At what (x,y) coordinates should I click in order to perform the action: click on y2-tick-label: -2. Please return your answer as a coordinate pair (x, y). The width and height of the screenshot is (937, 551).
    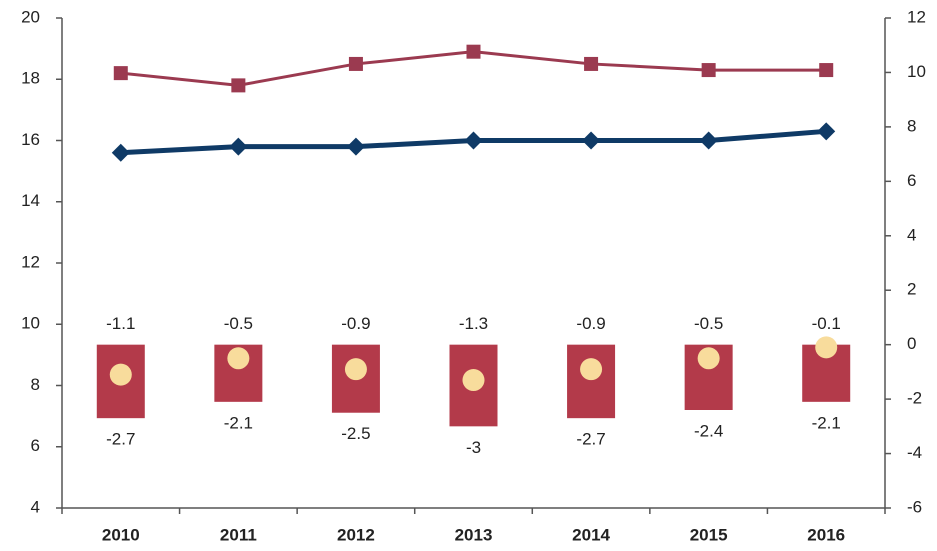
    Looking at the image, I should click on (914, 398).